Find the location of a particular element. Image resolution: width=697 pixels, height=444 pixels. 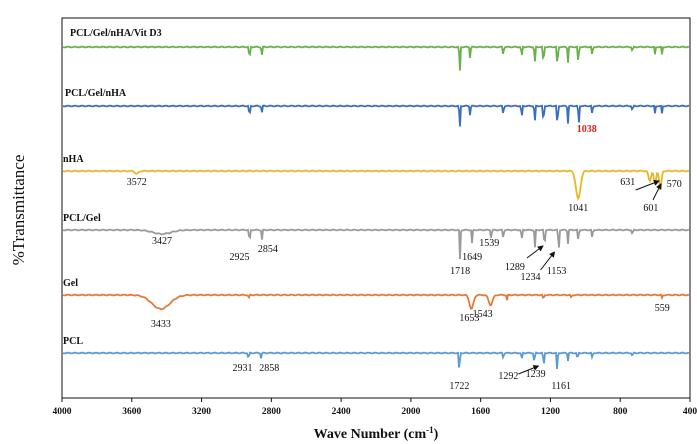

peak-label: 1161 is located at coordinates (561, 386).